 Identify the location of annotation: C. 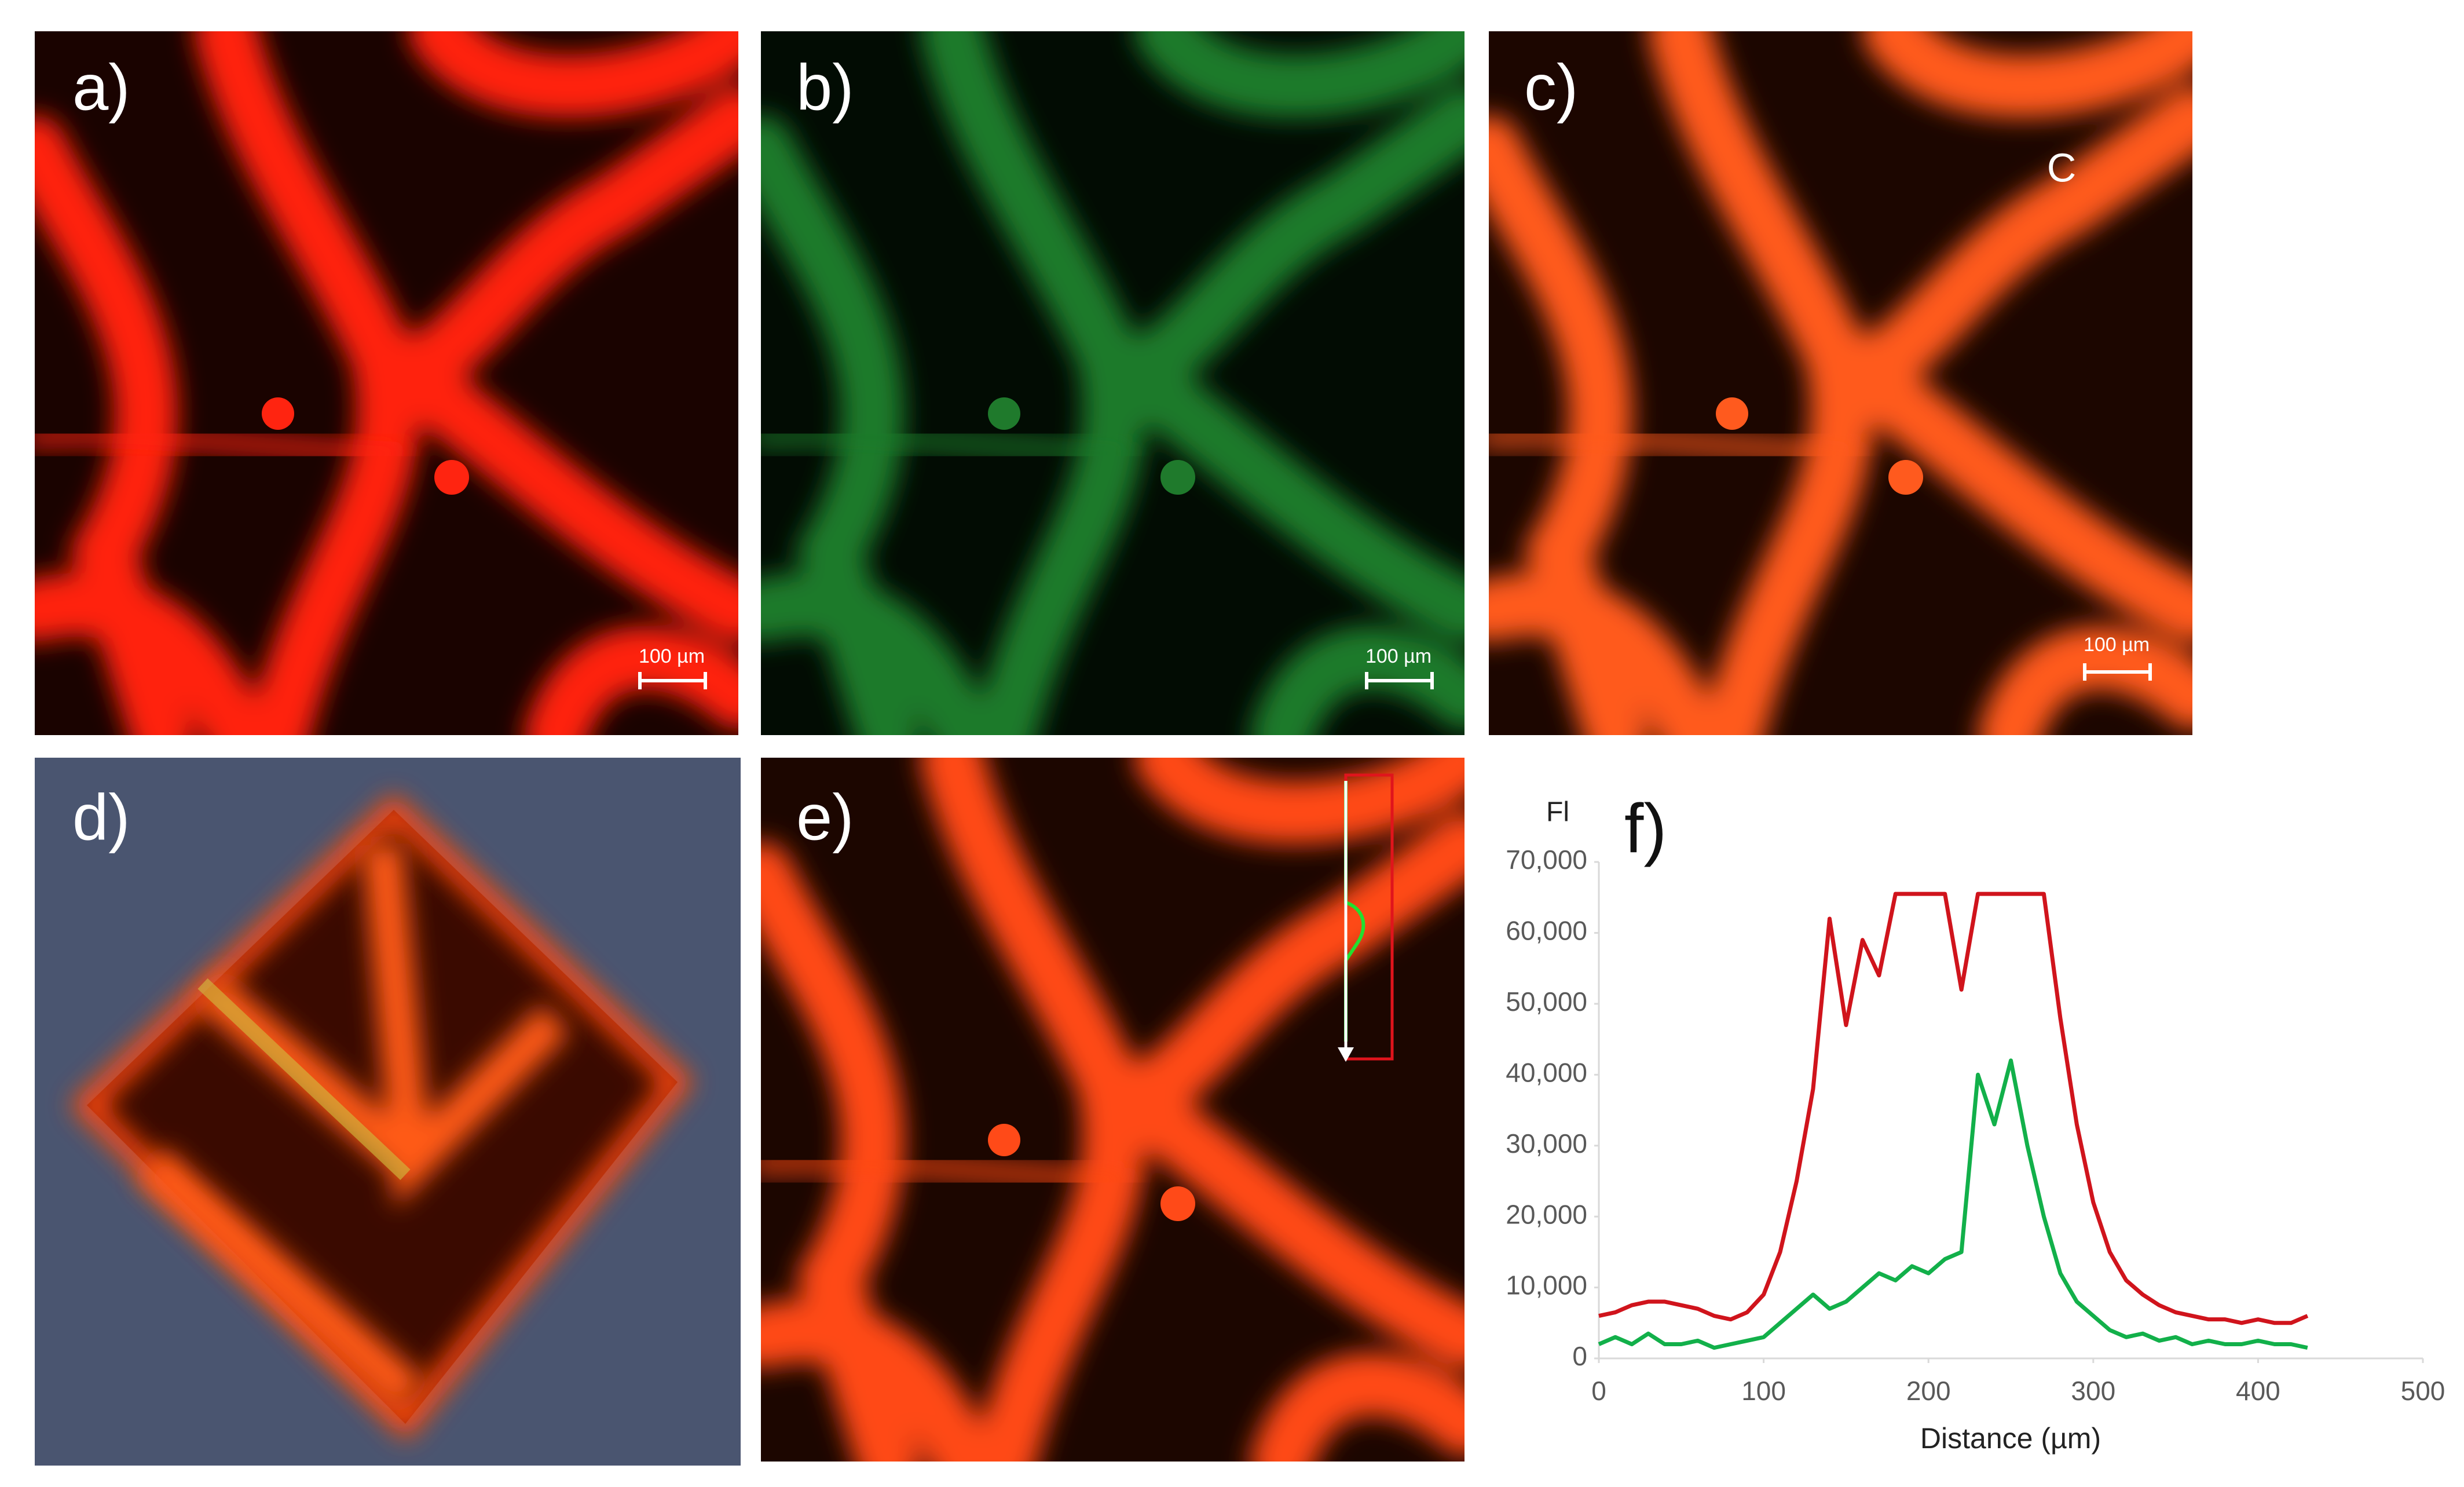
(2062, 167).